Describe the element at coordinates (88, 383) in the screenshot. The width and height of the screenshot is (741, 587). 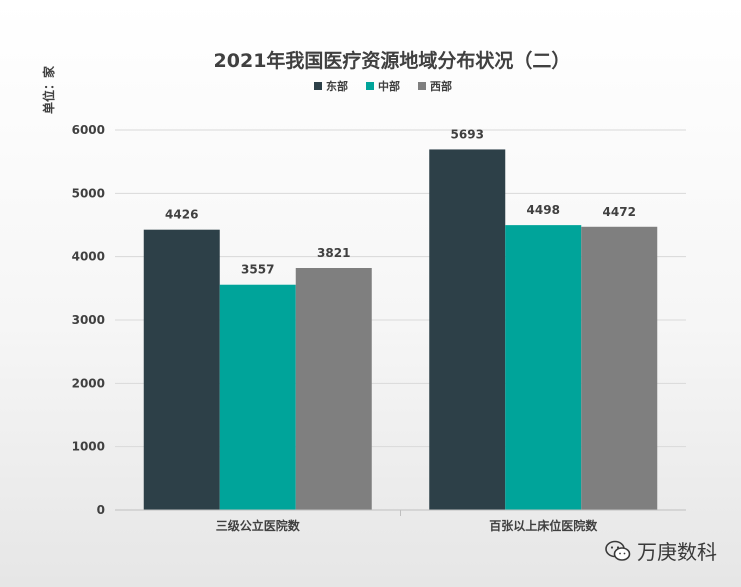
I see `y-tick-label-2: 2000` at that location.